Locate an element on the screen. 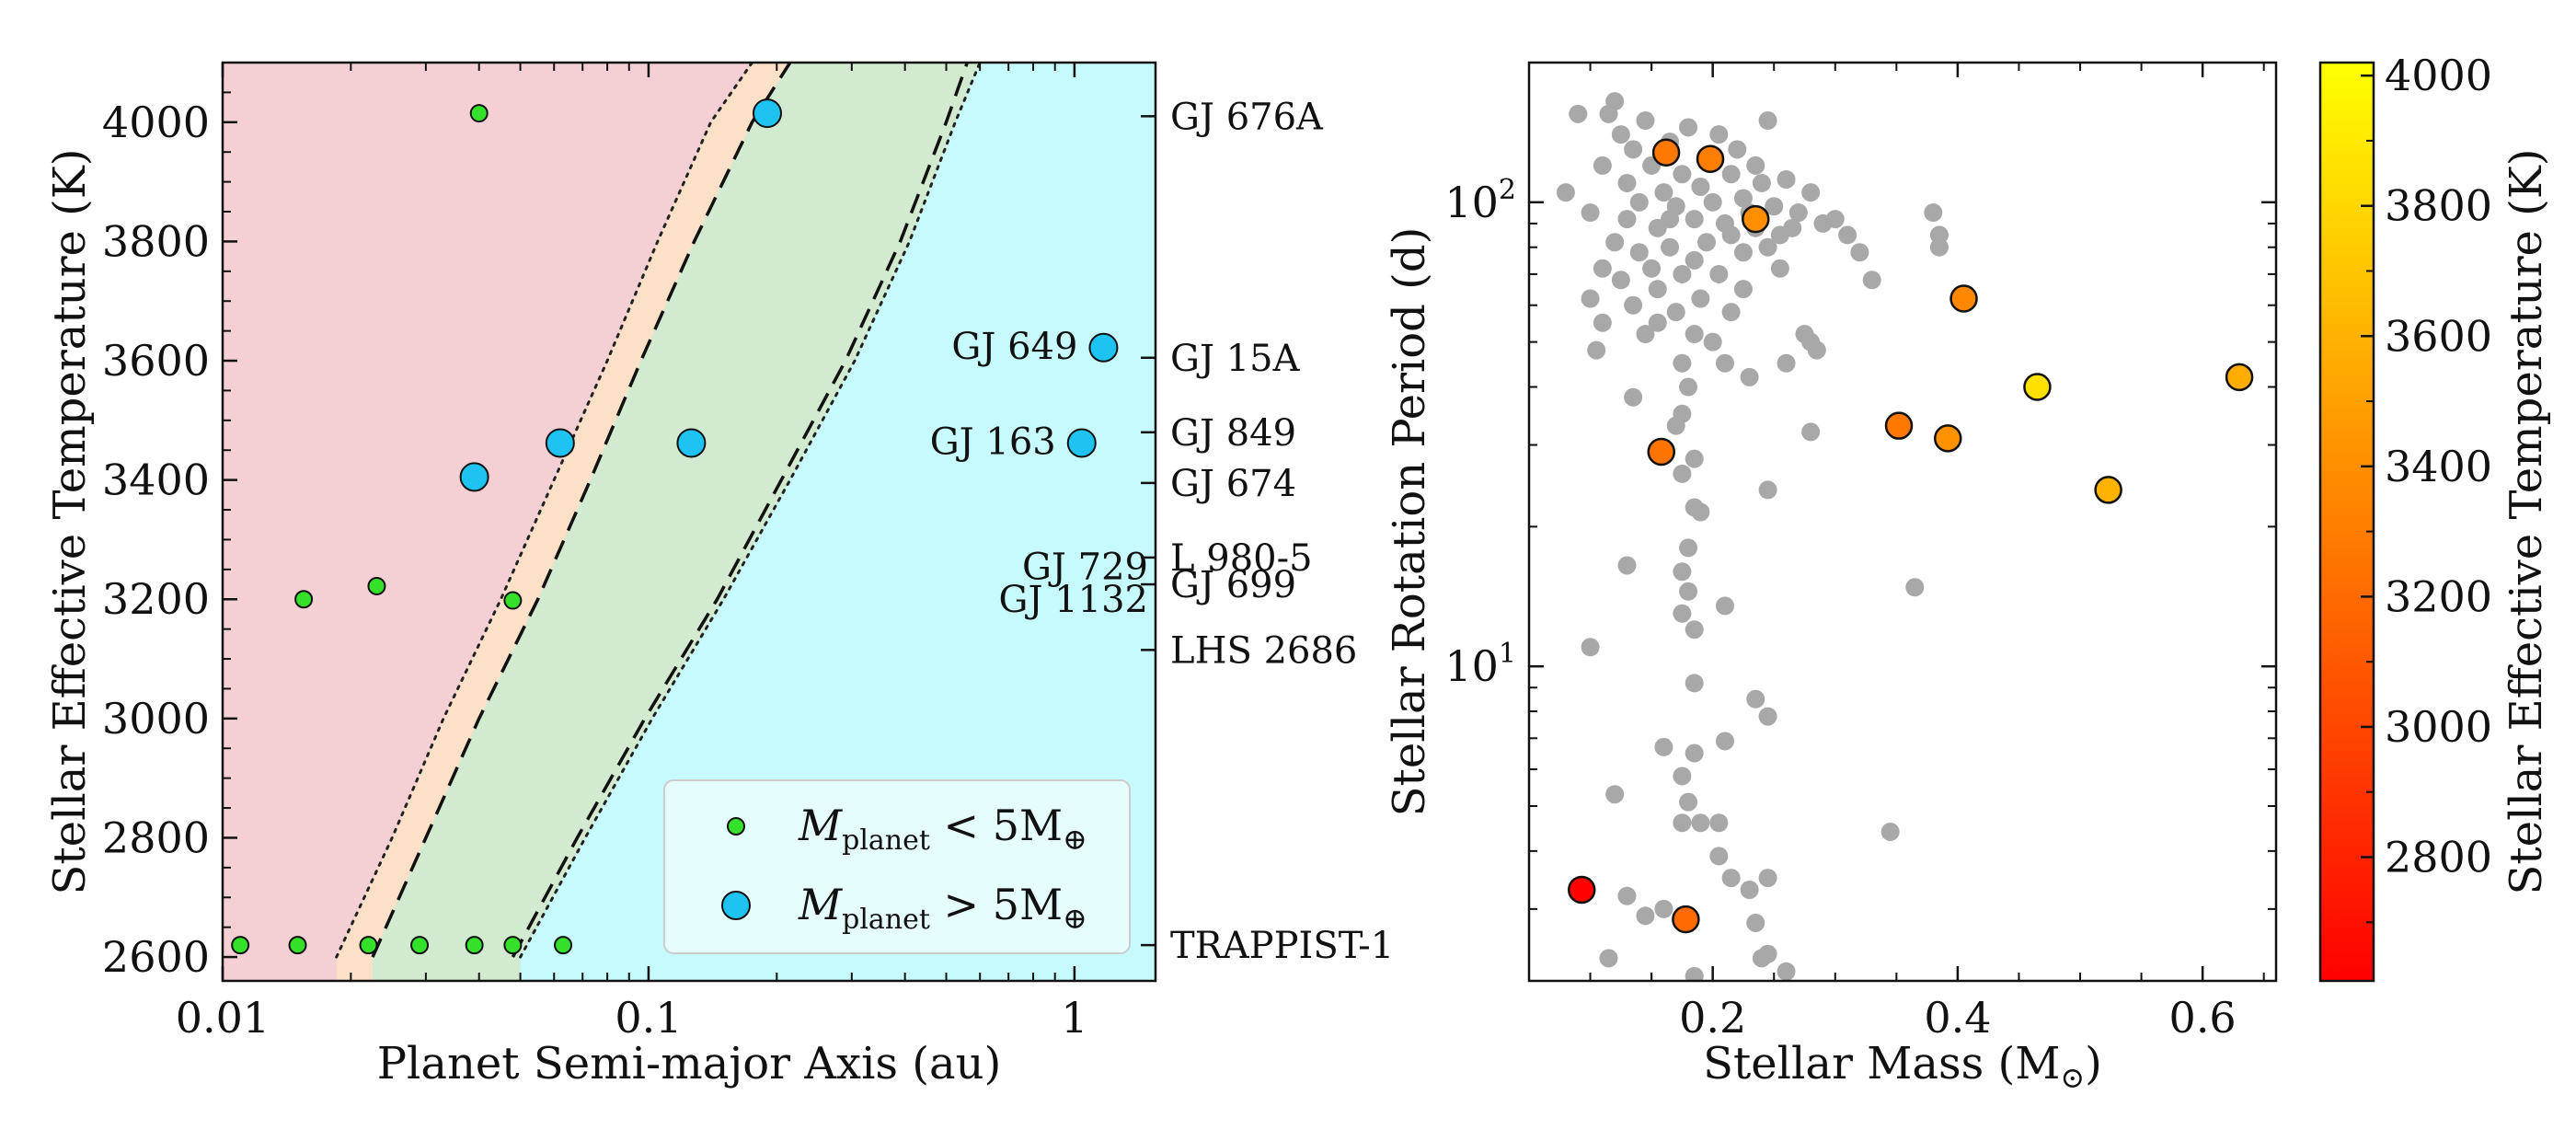 The image size is (2576, 1141). y-tick-label: 2800 is located at coordinates (156, 838).